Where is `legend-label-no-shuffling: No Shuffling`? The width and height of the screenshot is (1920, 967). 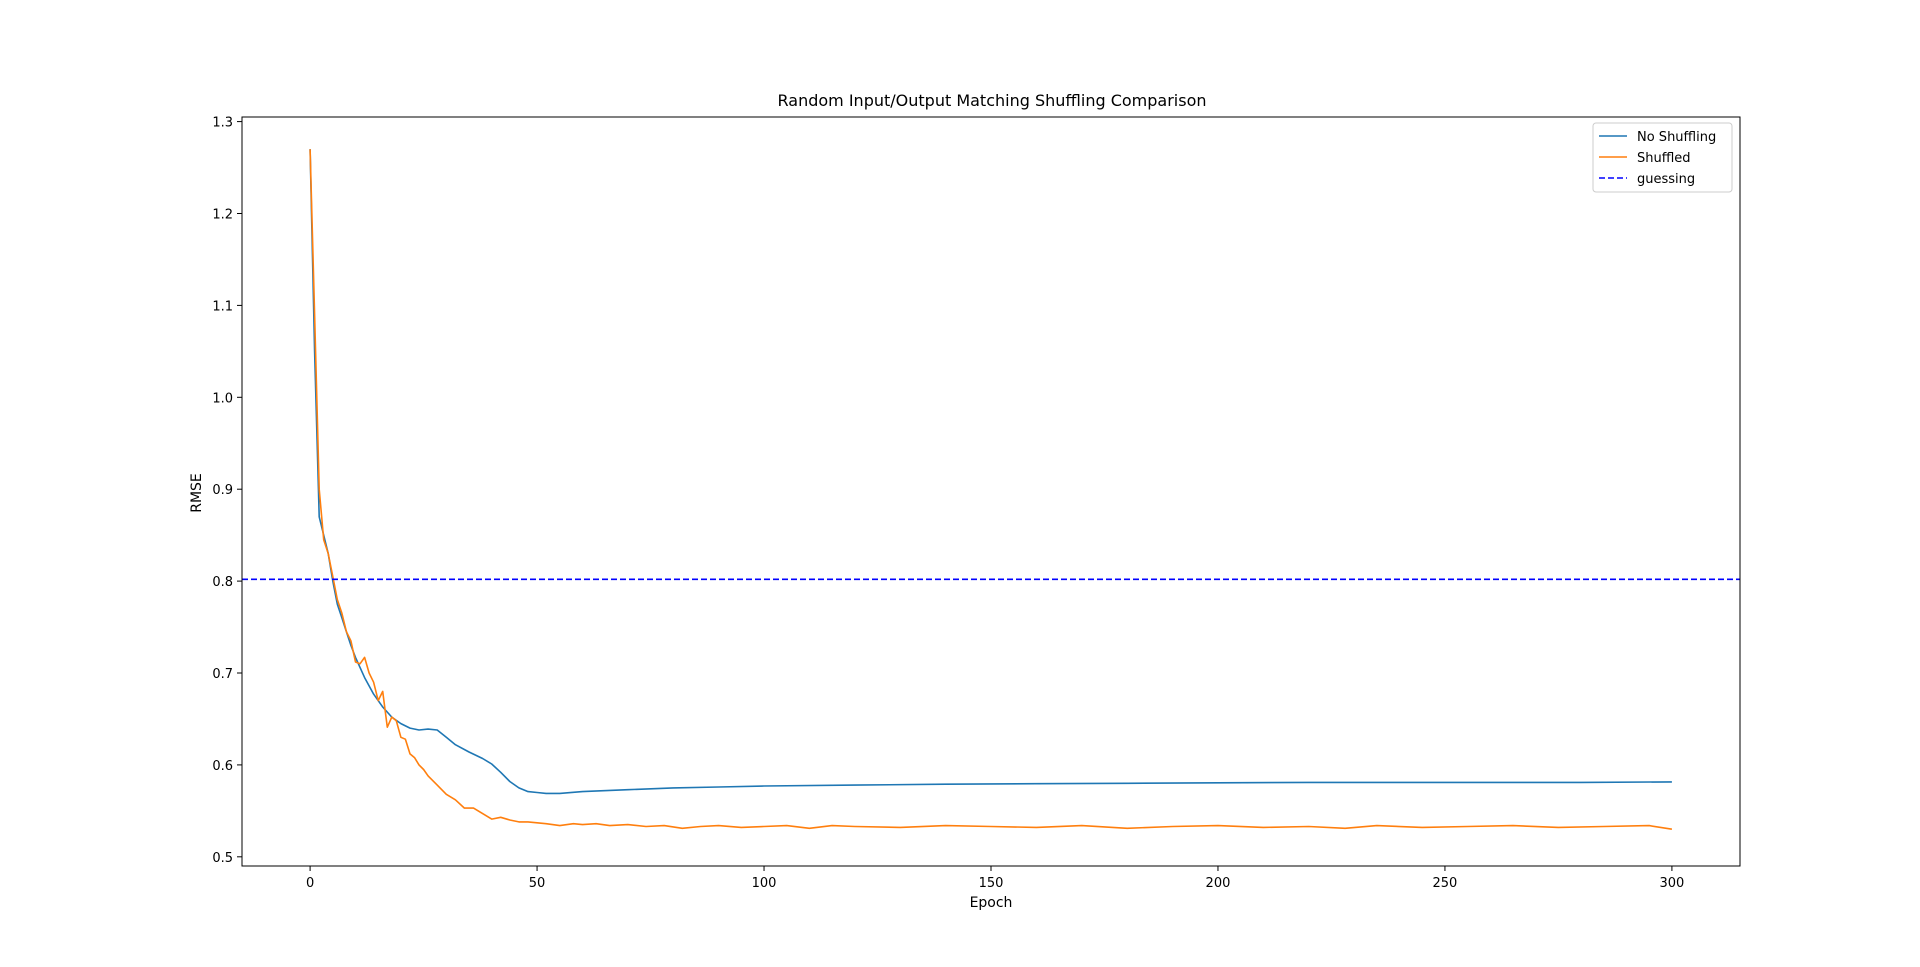 legend-label-no-shuffling: No Shuffling is located at coordinates (1676, 137).